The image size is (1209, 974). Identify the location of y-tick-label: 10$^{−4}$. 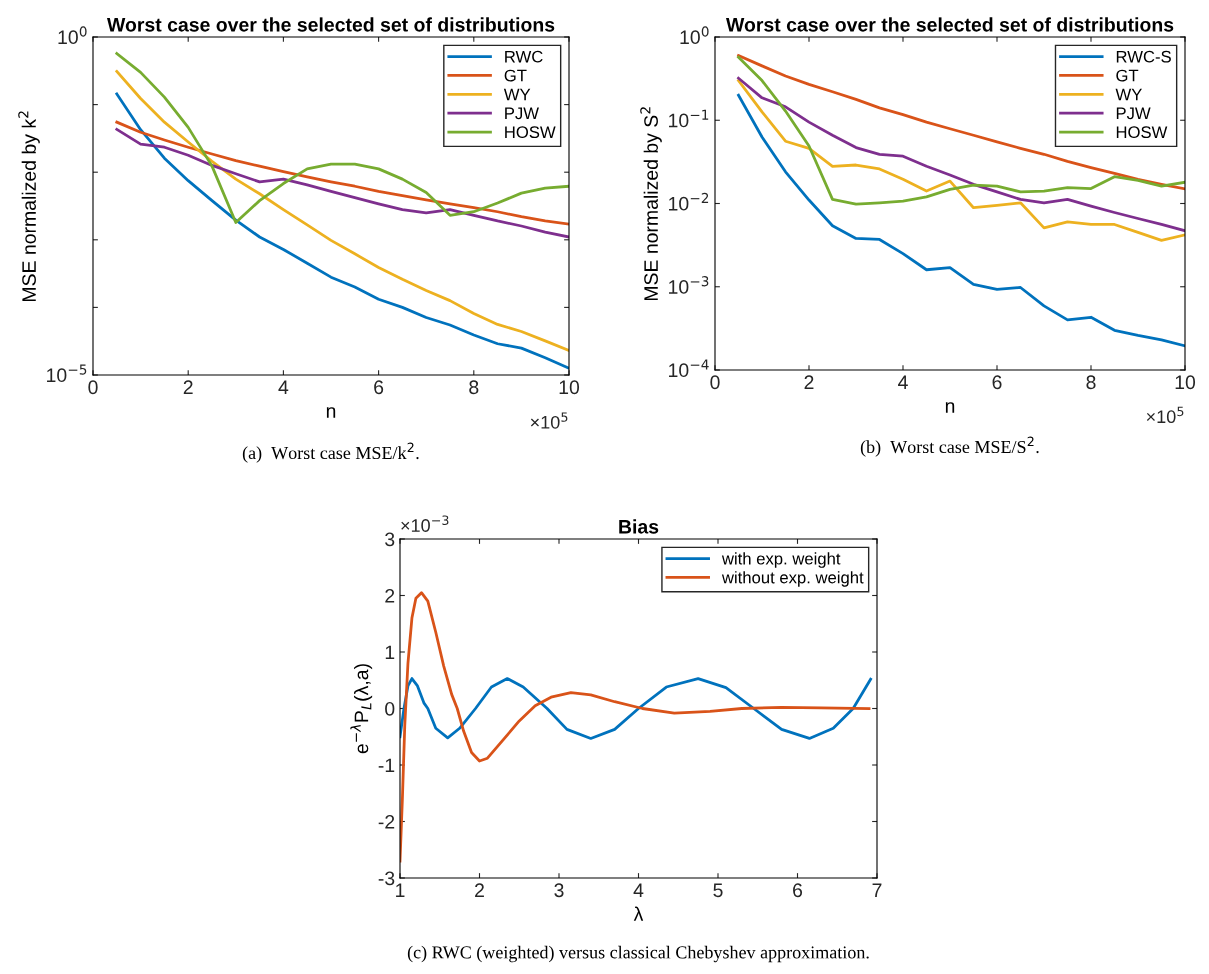
(689, 368).